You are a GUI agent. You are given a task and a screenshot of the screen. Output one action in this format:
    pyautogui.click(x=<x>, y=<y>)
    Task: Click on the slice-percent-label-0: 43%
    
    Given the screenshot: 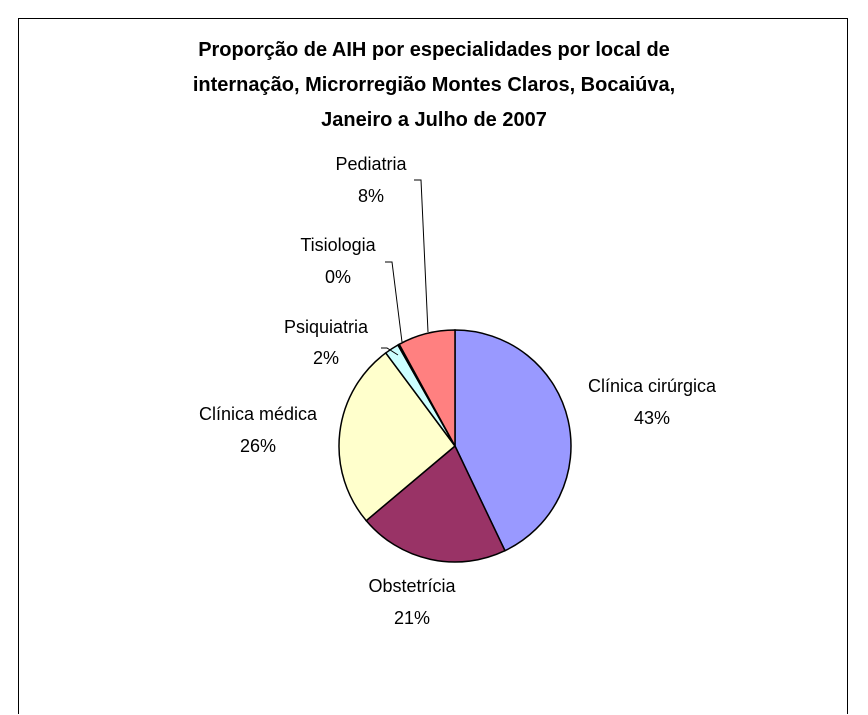 What is the action you would take?
    pyautogui.click(x=652, y=418)
    